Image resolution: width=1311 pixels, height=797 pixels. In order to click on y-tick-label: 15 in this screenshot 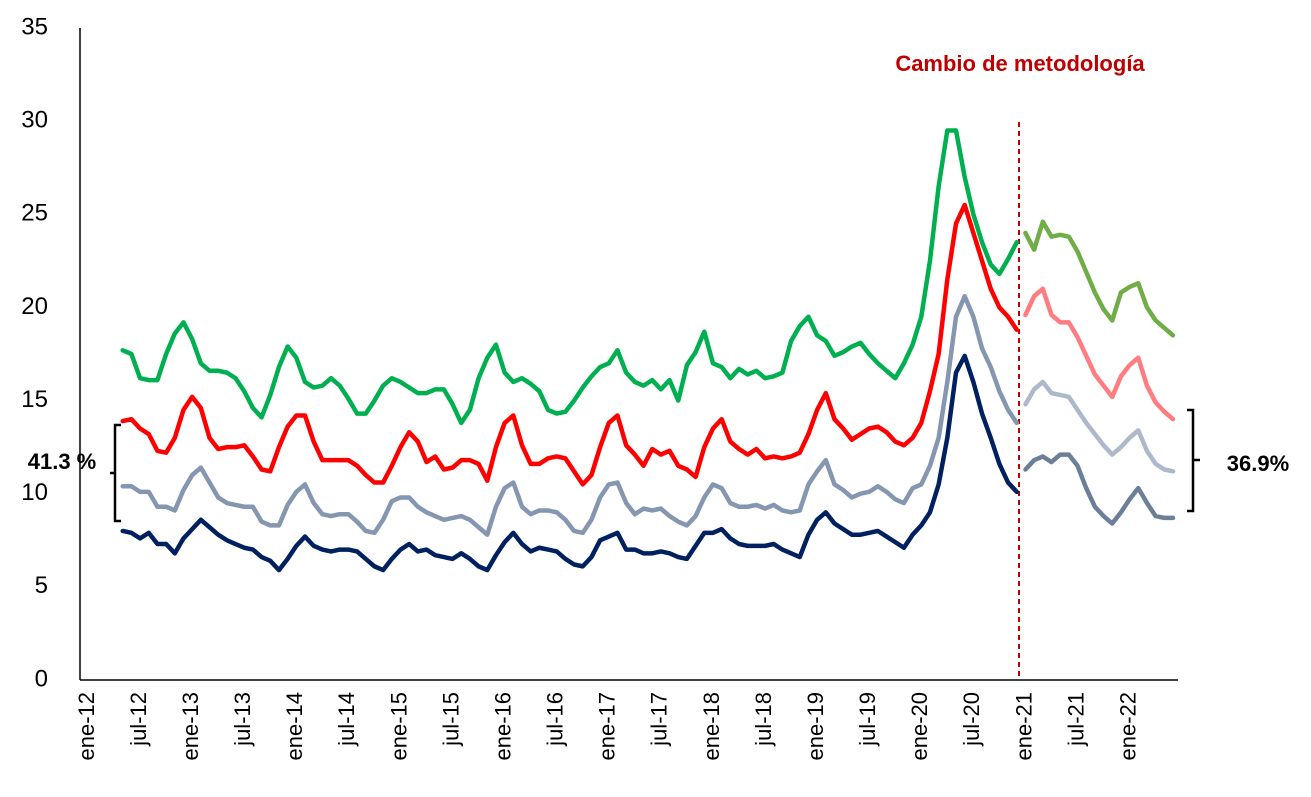, I will do `click(34, 399)`.